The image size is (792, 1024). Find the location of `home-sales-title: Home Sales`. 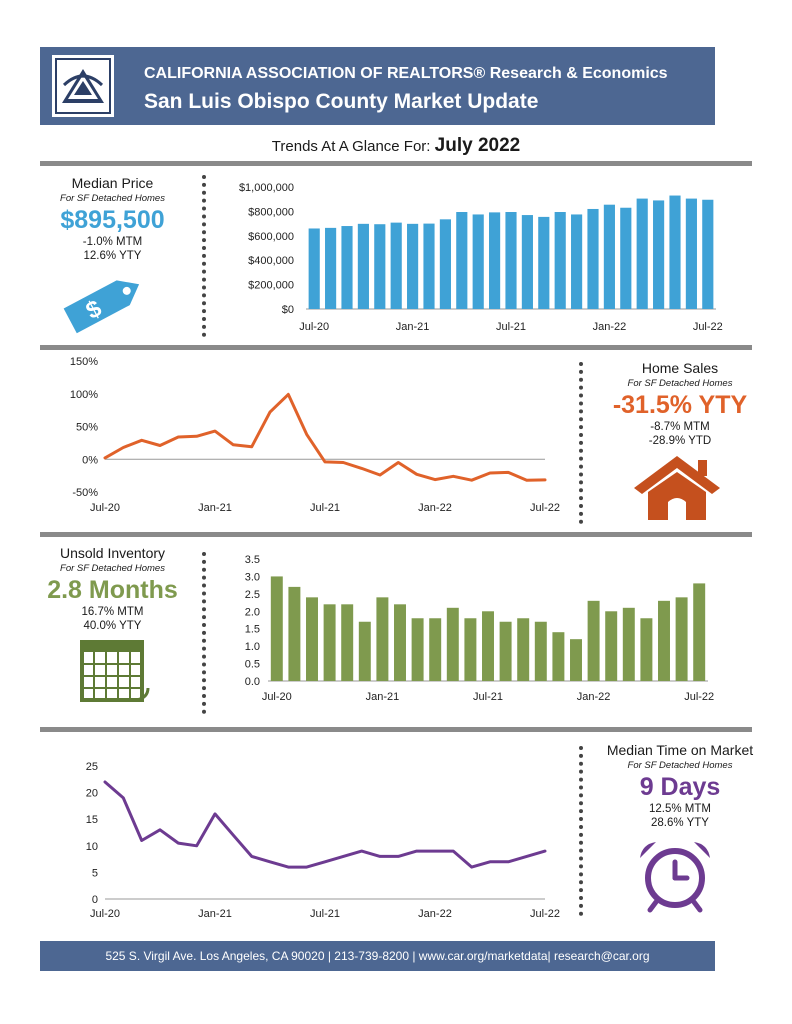

home-sales-title: Home Sales is located at coordinates (680, 368).